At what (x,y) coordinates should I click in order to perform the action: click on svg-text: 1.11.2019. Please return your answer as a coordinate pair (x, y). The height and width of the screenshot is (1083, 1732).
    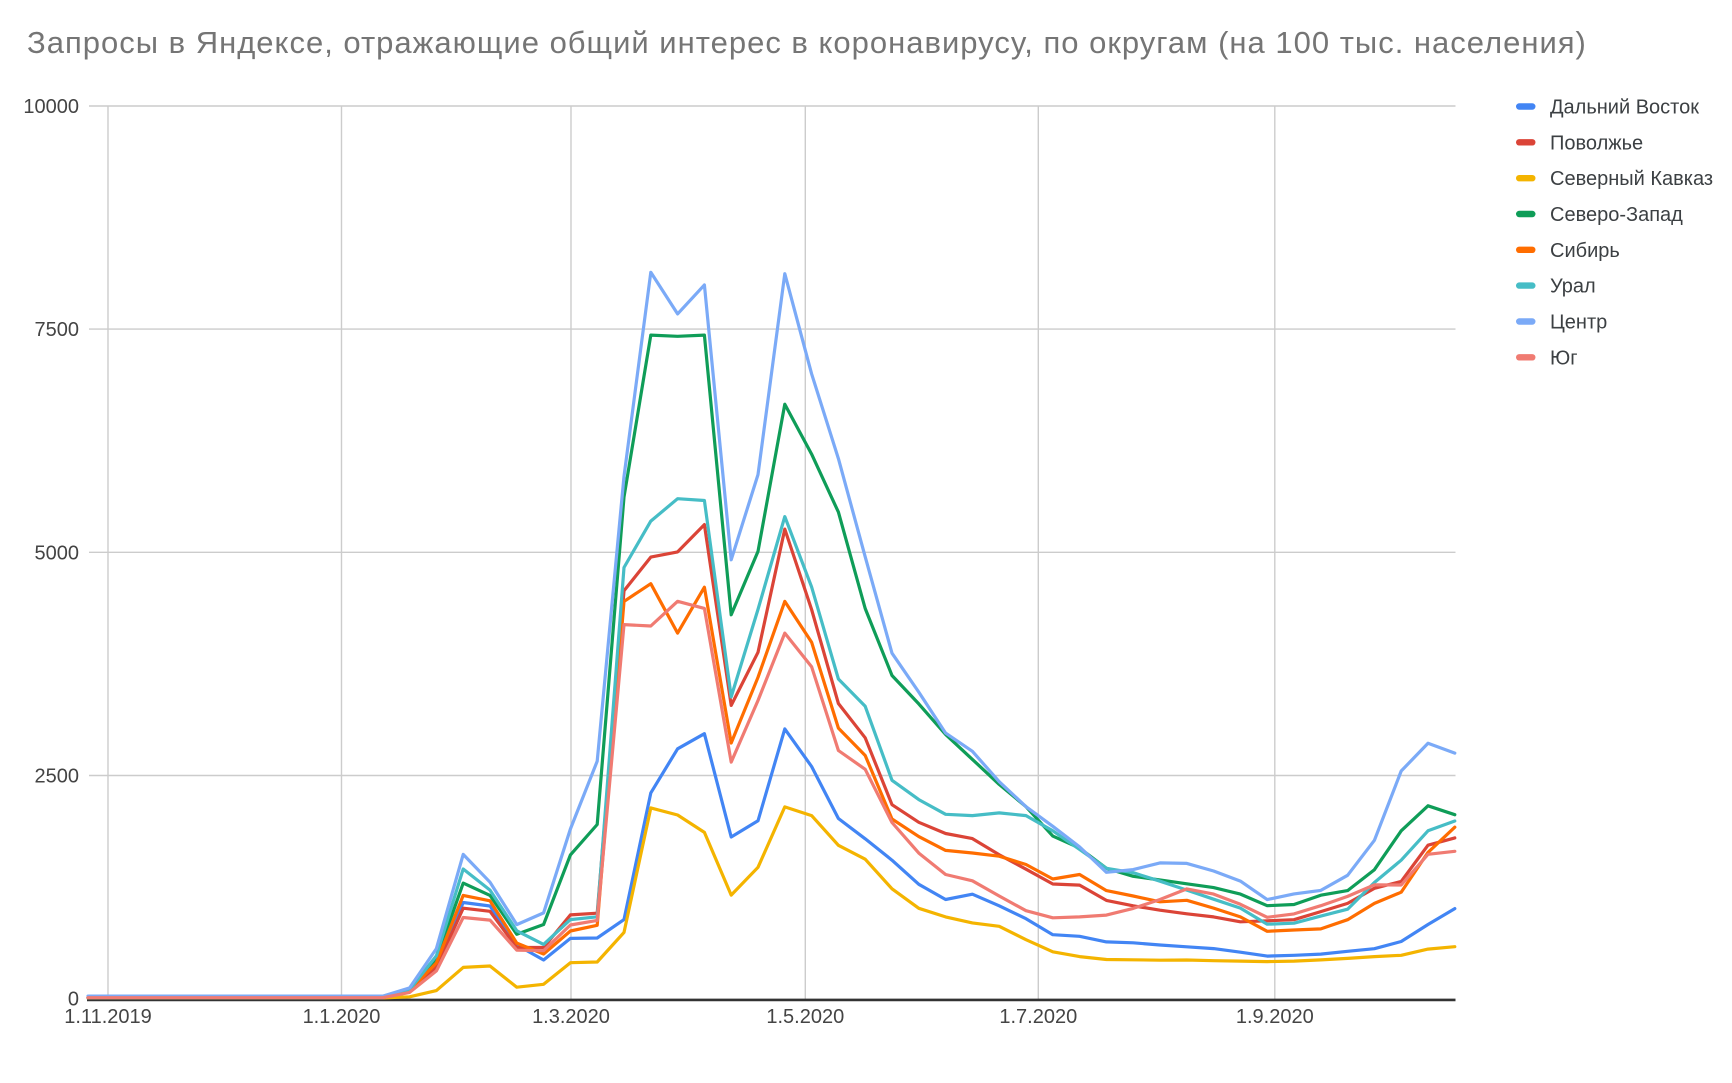
    Looking at the image, I should click on (108, 1017).